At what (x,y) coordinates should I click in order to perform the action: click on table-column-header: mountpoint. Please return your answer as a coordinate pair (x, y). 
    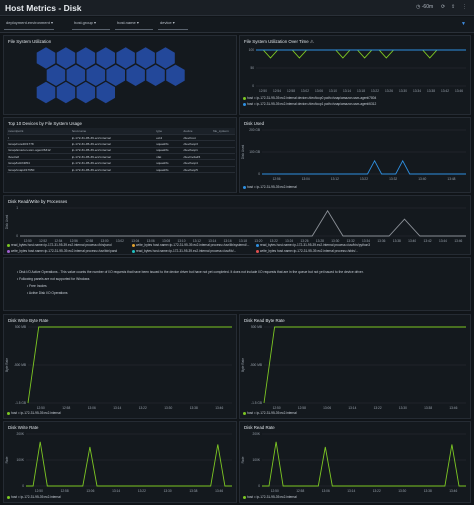
    Looking at the image, I should click on (39, 131).